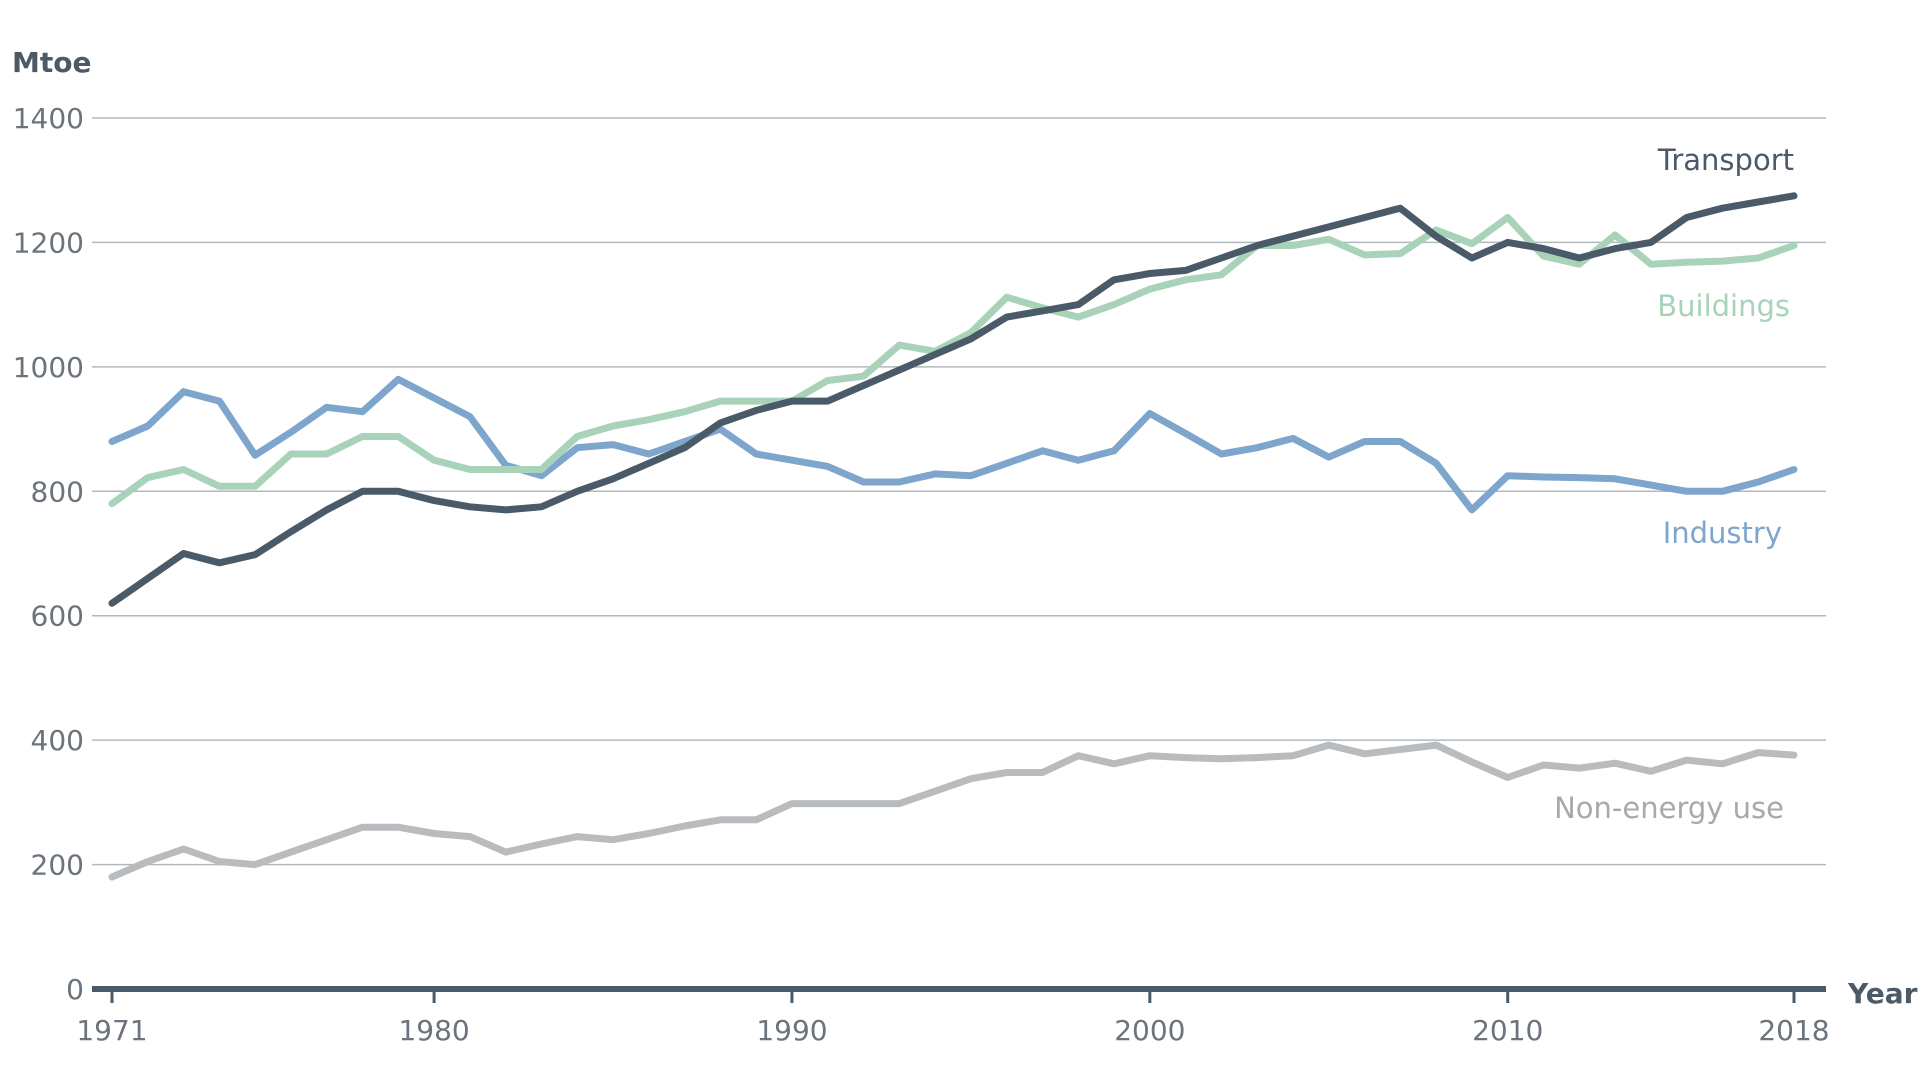  What do you see at coordinates (1725, 160) in the screenshot?
I see `series-label-transport: Transport` at bounding box center [1725, 160].